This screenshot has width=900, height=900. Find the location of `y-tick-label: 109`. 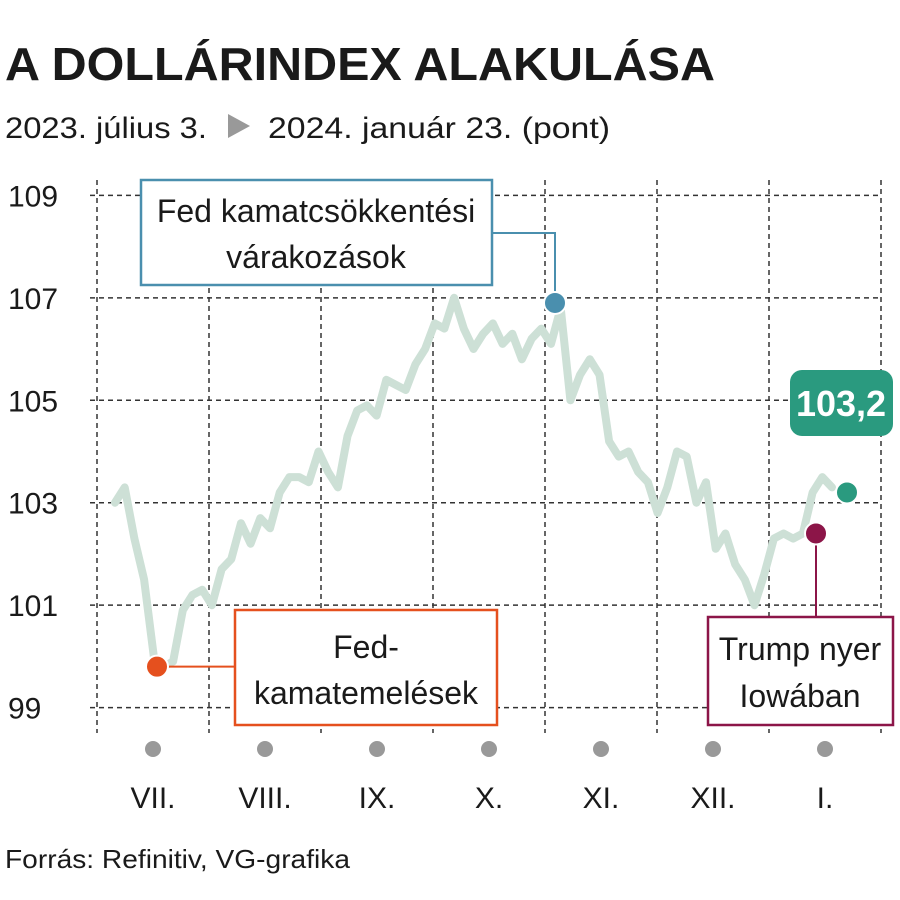

y-tick-label: 109 is located at coordinates (33, 196).